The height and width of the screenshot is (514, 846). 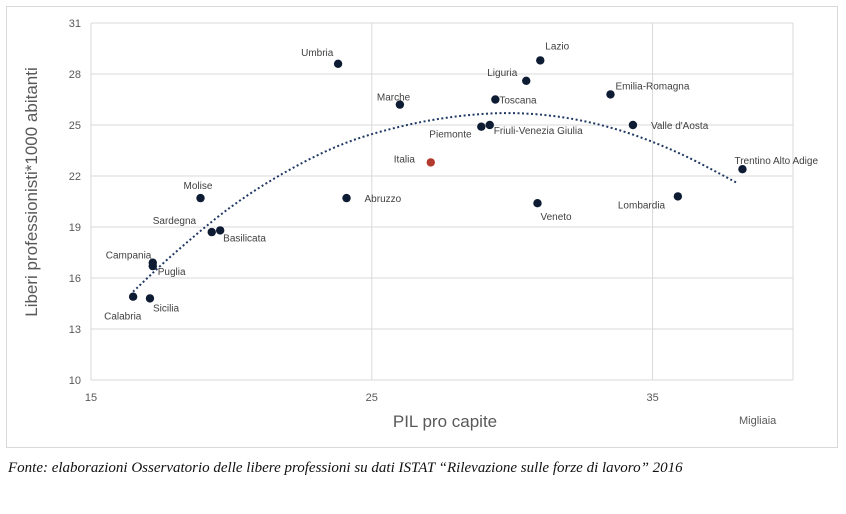 What do you see at coordinates (175, 221) in the screenshot?
I see `point-label-sardegna: Sardegna` at bounding box center [175, 221].